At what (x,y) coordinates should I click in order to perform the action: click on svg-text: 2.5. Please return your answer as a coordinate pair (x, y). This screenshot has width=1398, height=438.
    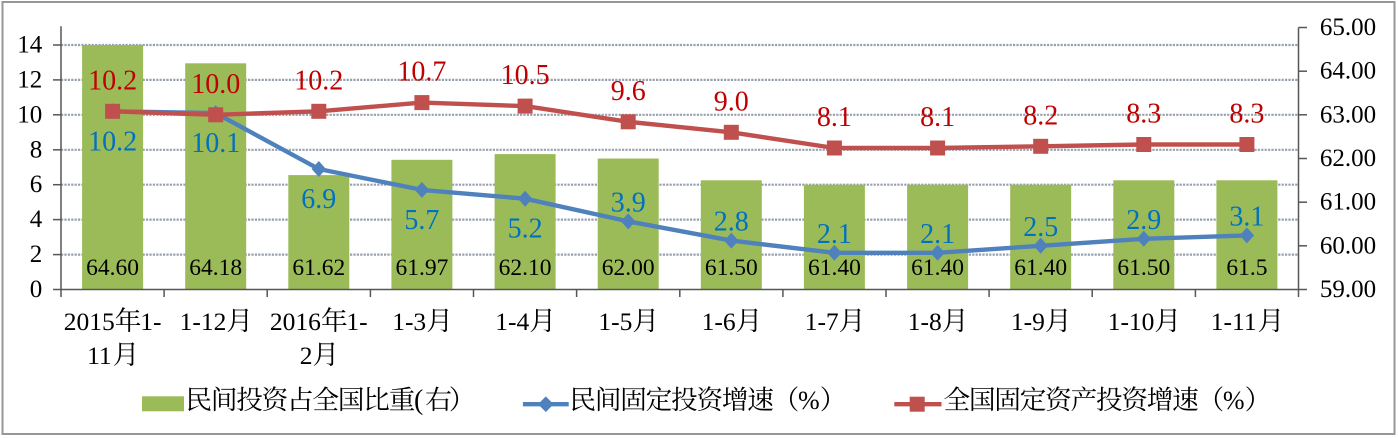
    Looking at the image, I should click on (1040, 227).